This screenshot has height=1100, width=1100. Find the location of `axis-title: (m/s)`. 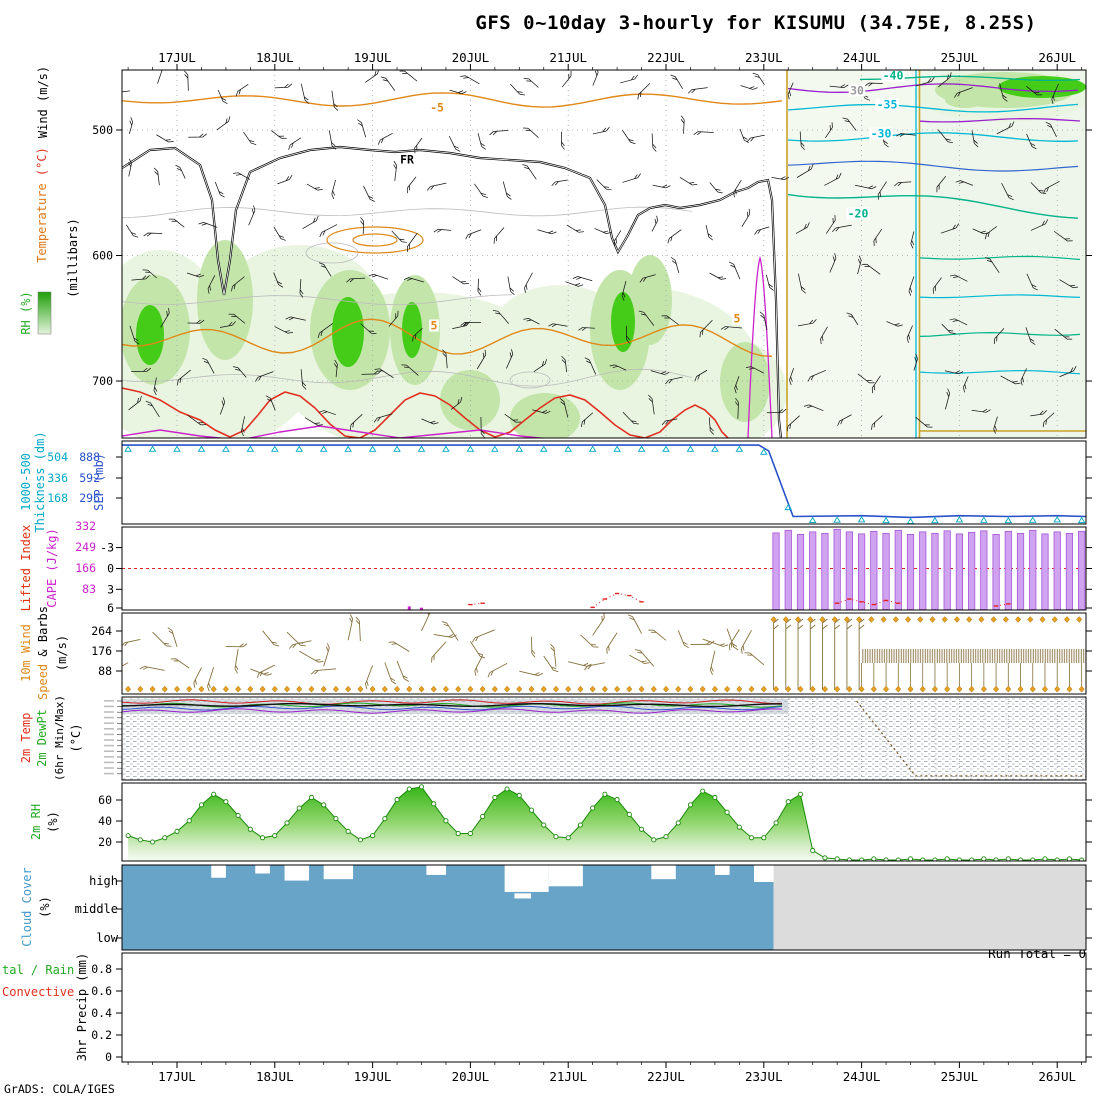

axis-title: (m/s) is located at coordinates (62, 653).